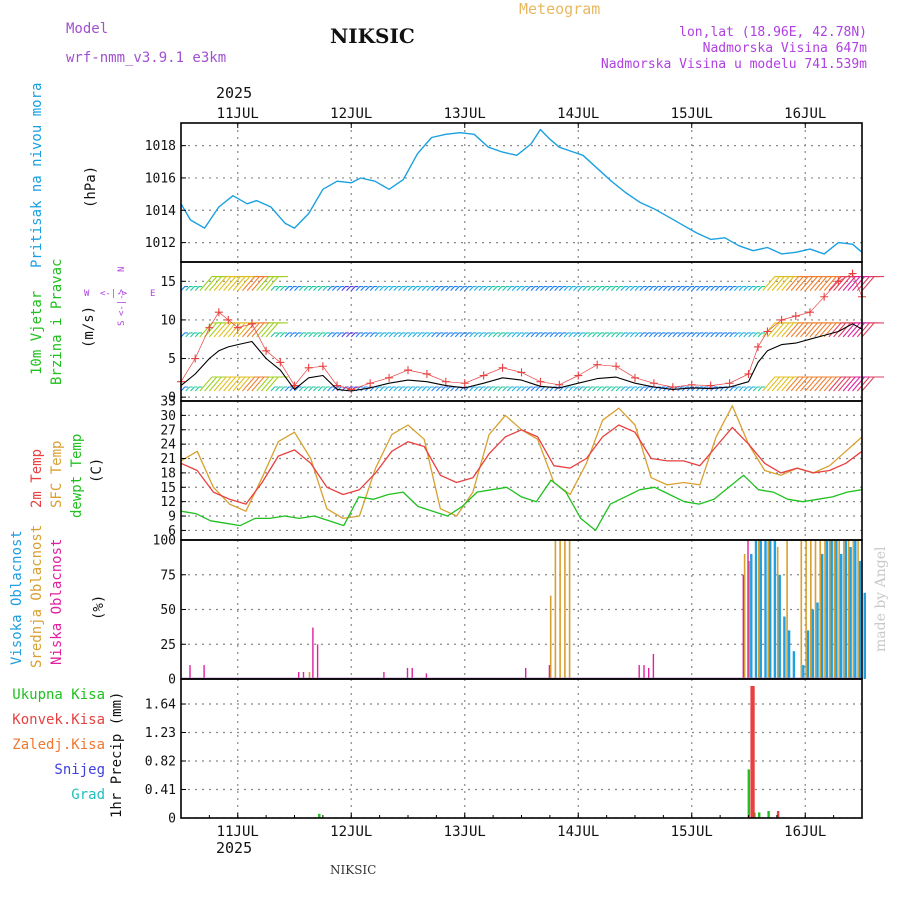 This screenshot has width=900, height=900. What do you see at coordinates (168, 402) in the screenshot?
I see `y-tick-label: 33` at bounding box center [168, 402].